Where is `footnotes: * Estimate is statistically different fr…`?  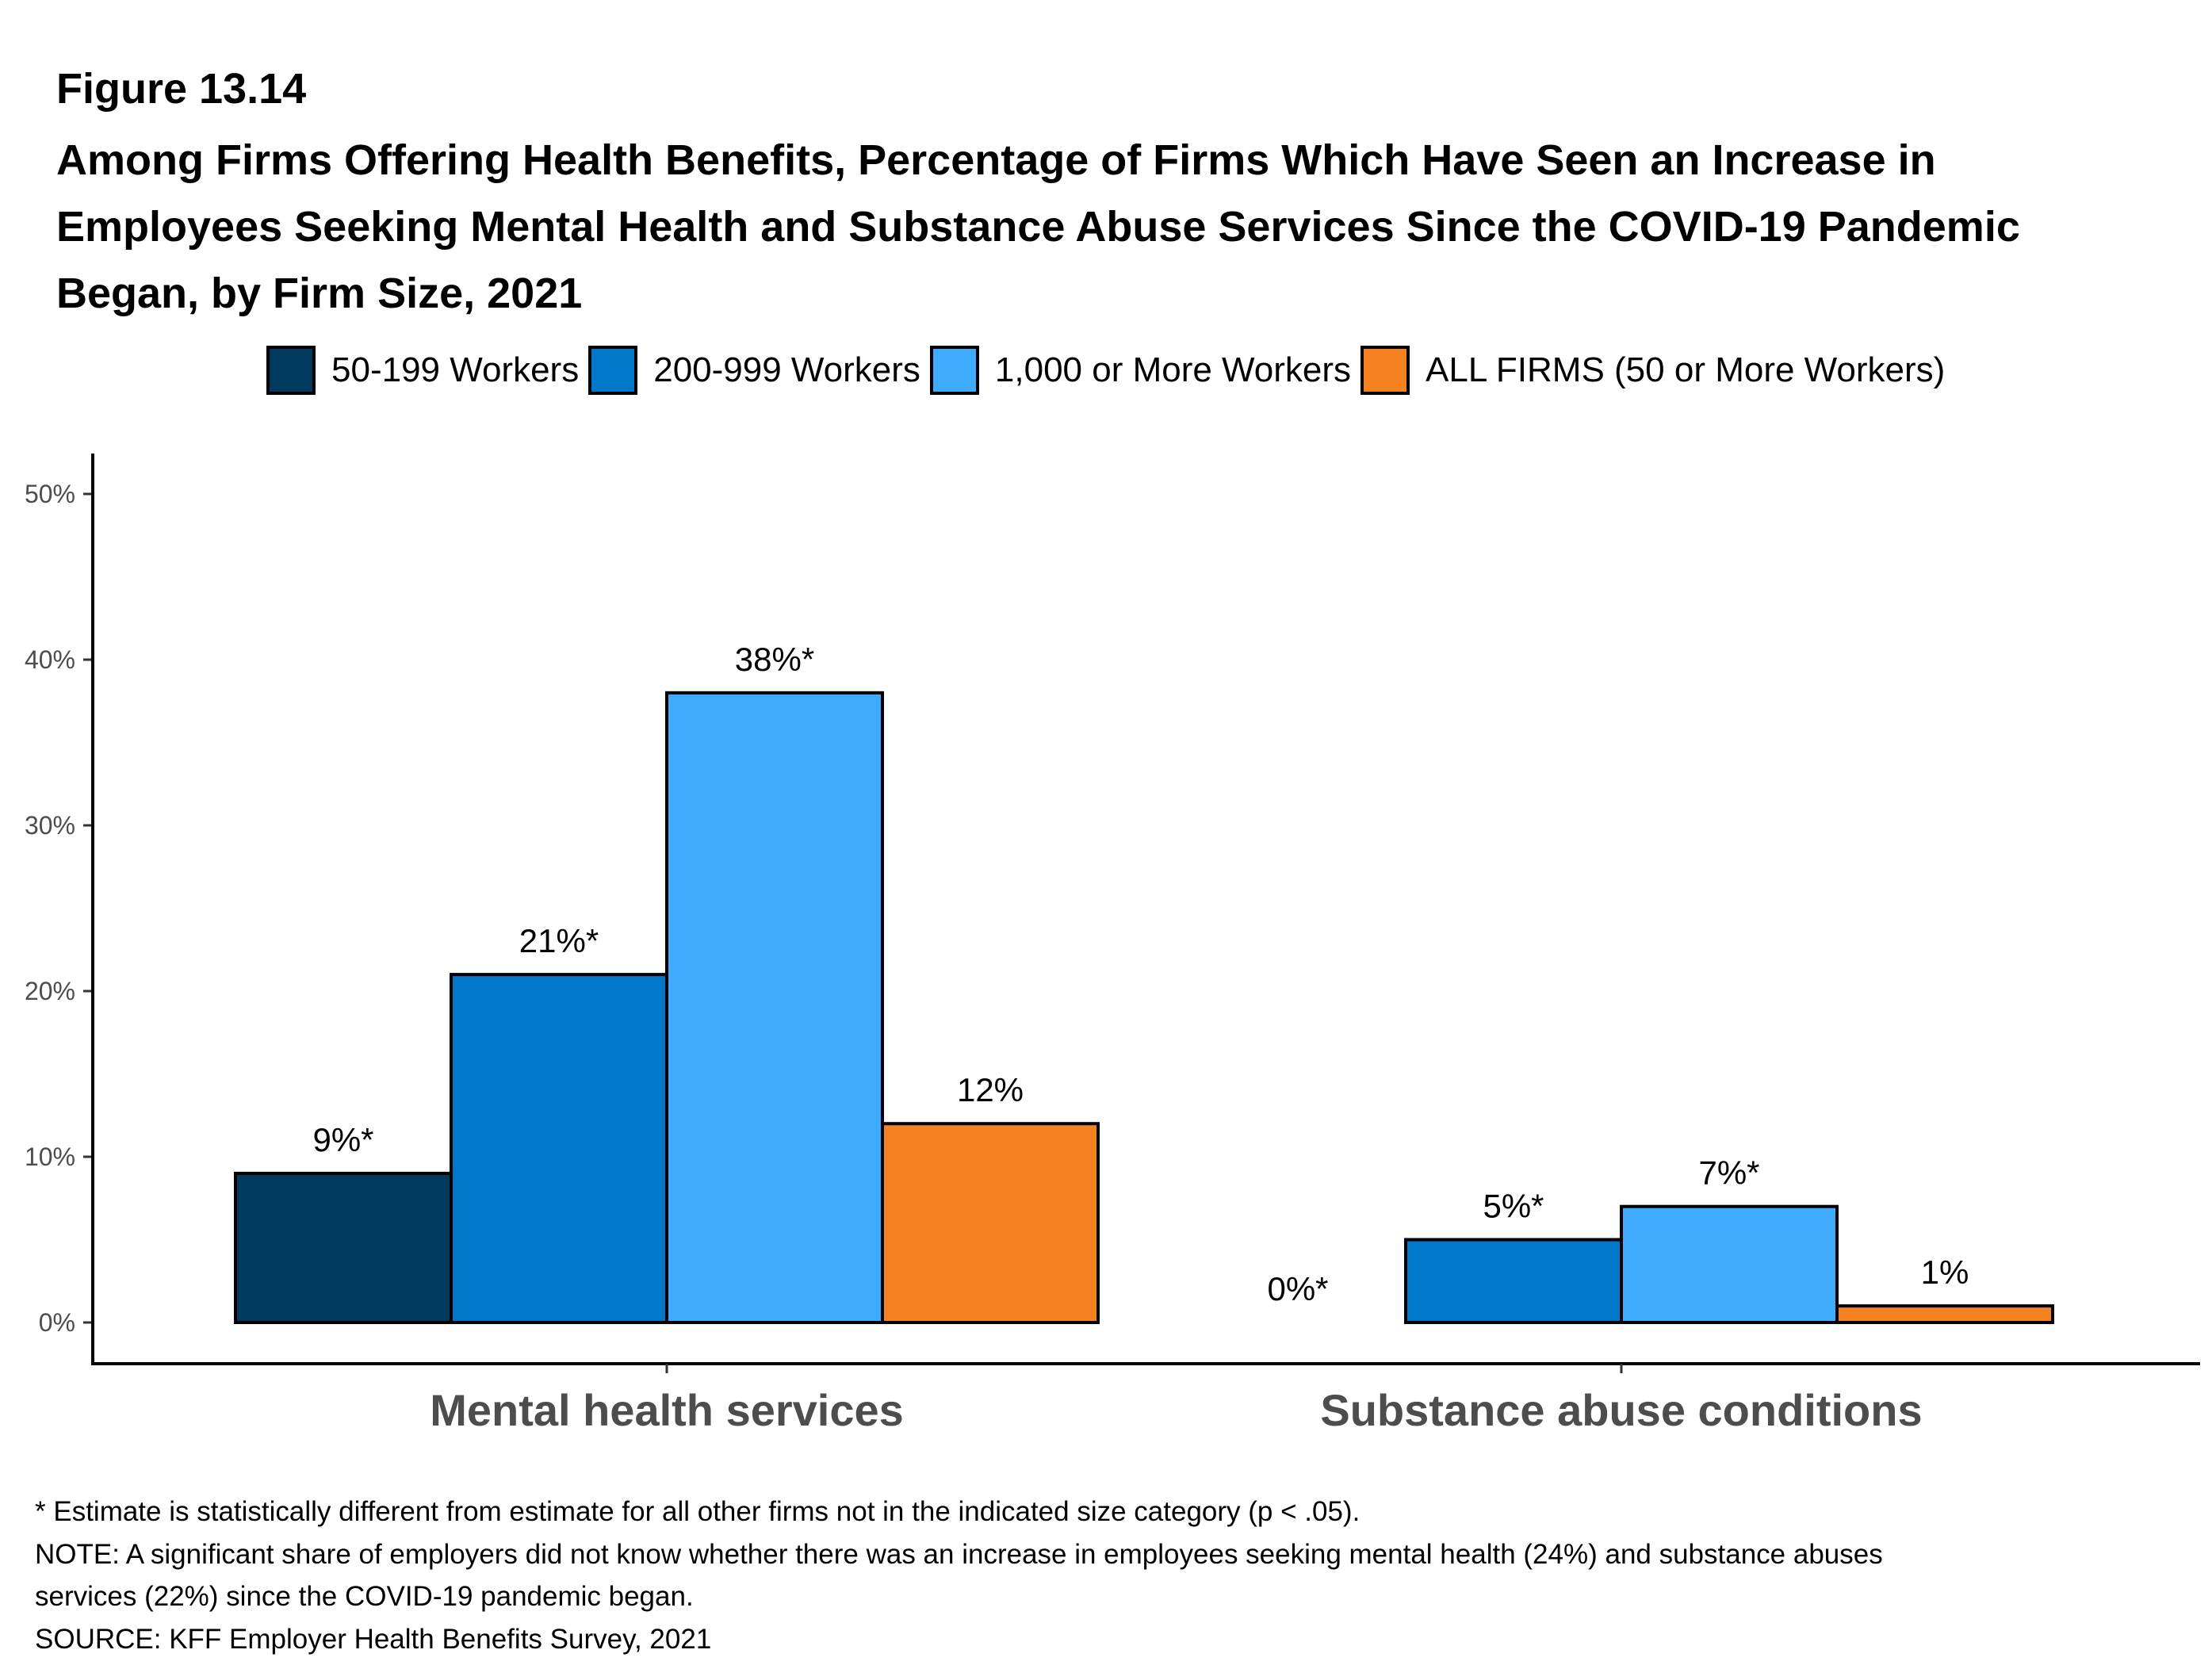 footnotes: * Estimate is statistically different fr… is located at coordinates (959, 1575).